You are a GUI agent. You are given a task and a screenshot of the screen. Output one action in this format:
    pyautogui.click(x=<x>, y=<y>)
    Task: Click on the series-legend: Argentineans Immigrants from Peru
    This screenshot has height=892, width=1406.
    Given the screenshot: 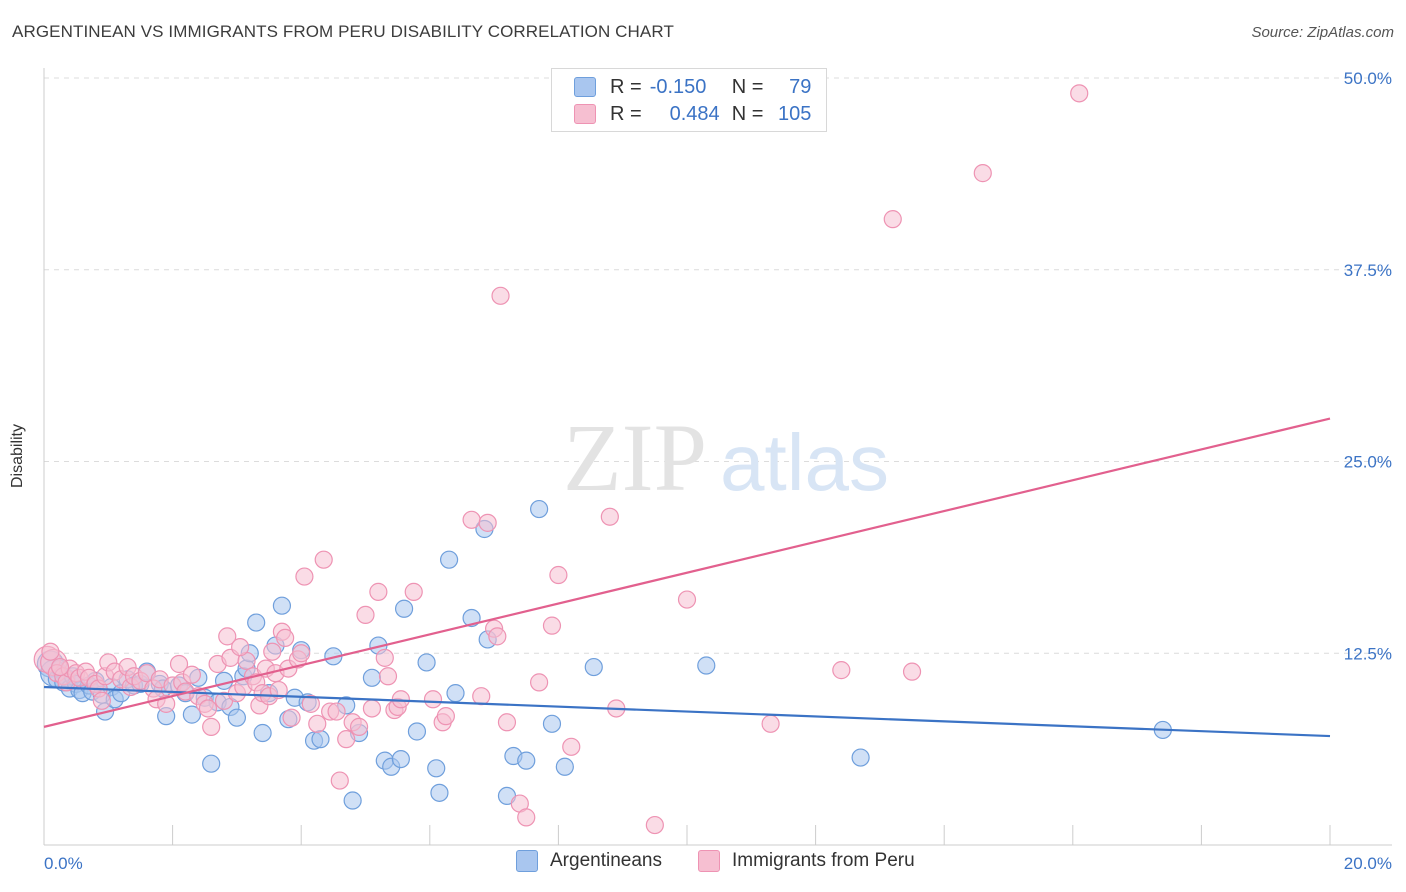 What is the action you would take?
    pyautogui.click(x=703, y=864)
    